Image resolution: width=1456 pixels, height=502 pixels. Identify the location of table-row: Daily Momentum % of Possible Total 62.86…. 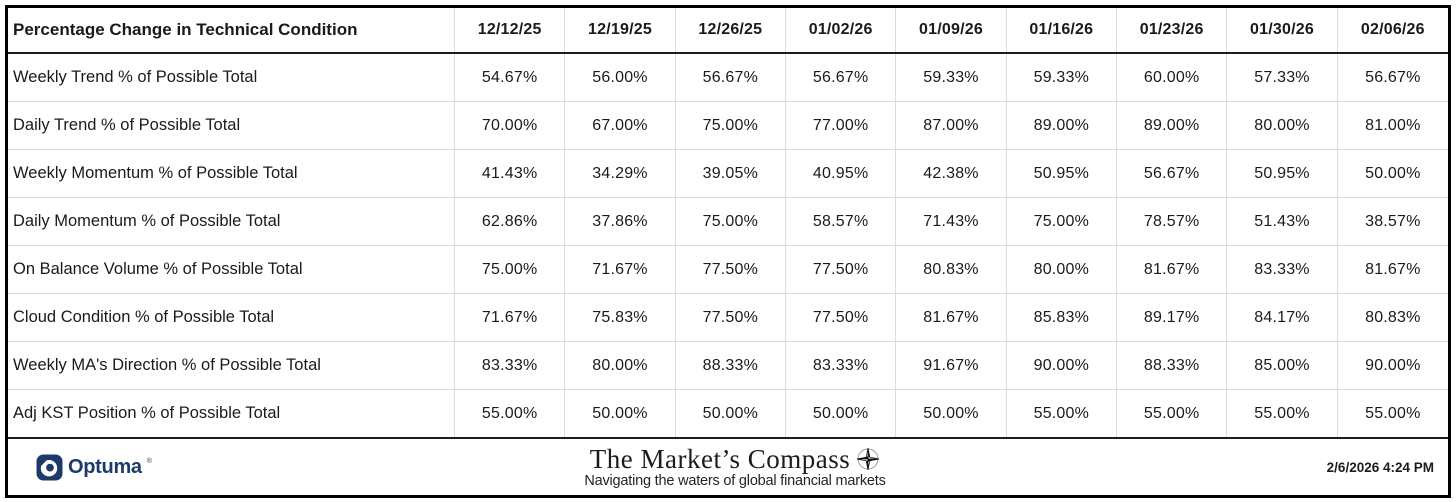
(728, 222).